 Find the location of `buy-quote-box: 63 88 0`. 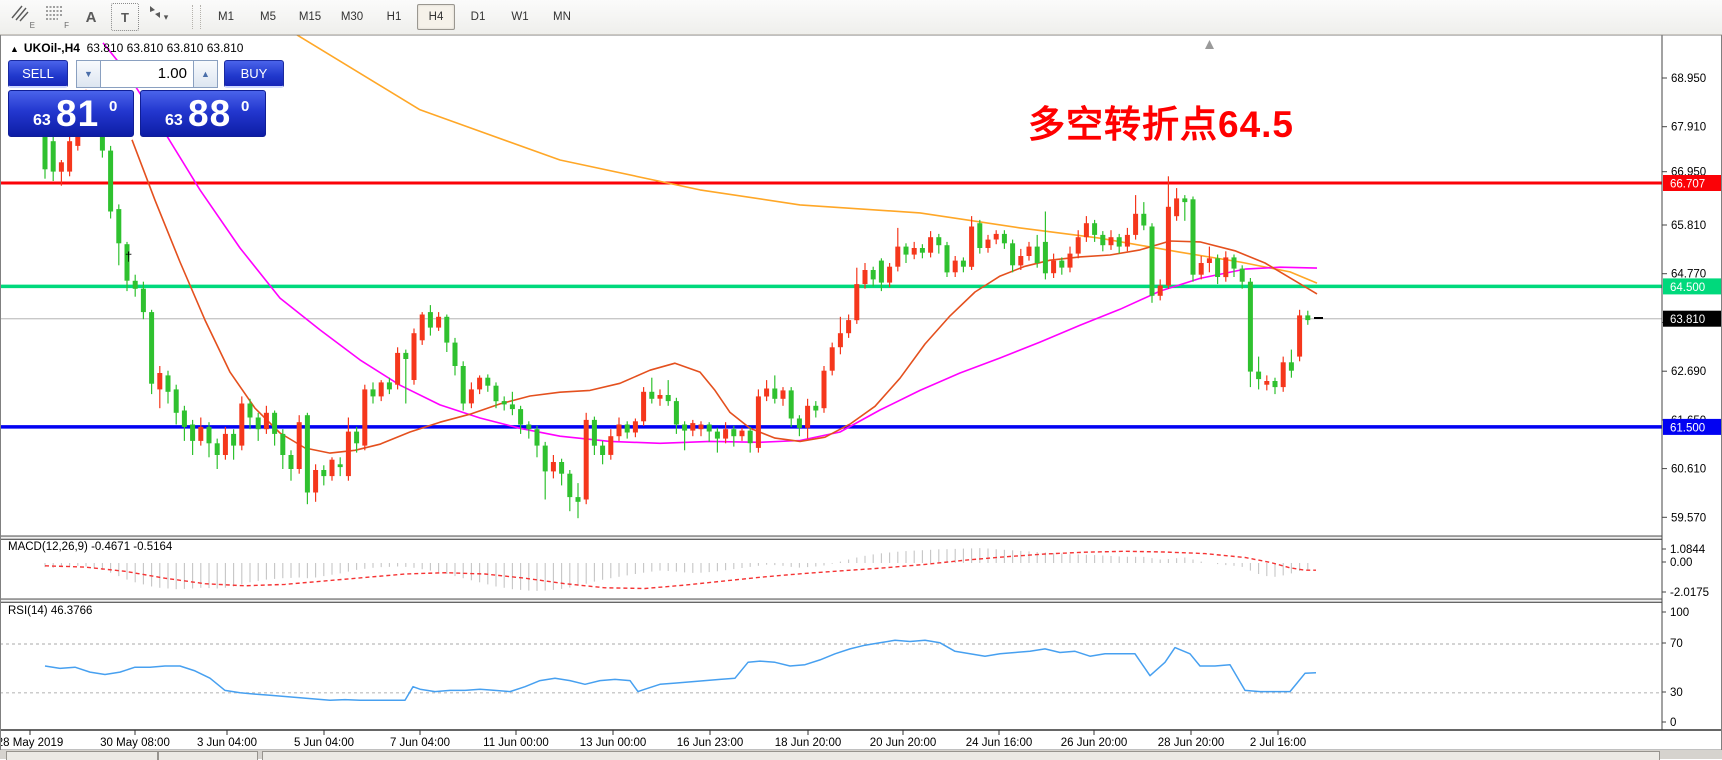

buy-quote-box: 63 88 0 is located at coordinates (203, 113).